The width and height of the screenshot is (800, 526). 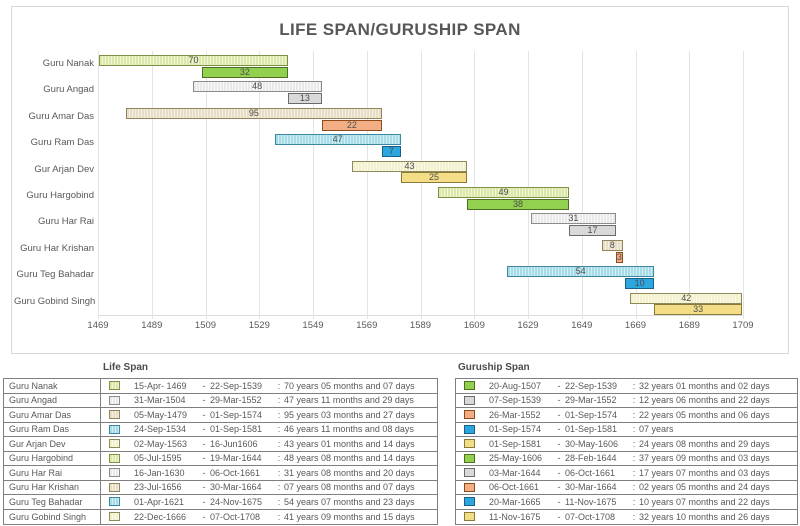 I want to click on guruship-bar-guru-nanak: 32, so click(x=244, y=72).